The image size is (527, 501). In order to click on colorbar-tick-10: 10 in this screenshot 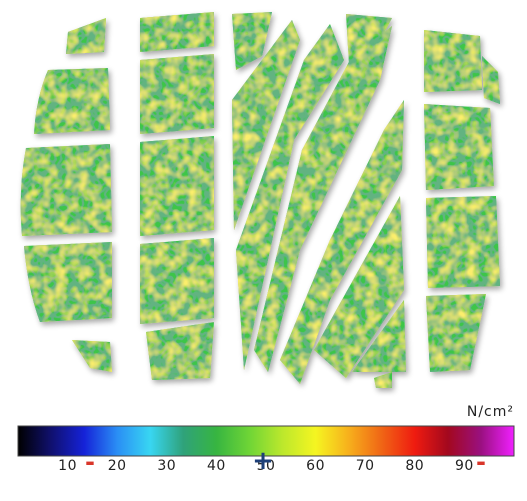, I will do `click(68, 466)`.